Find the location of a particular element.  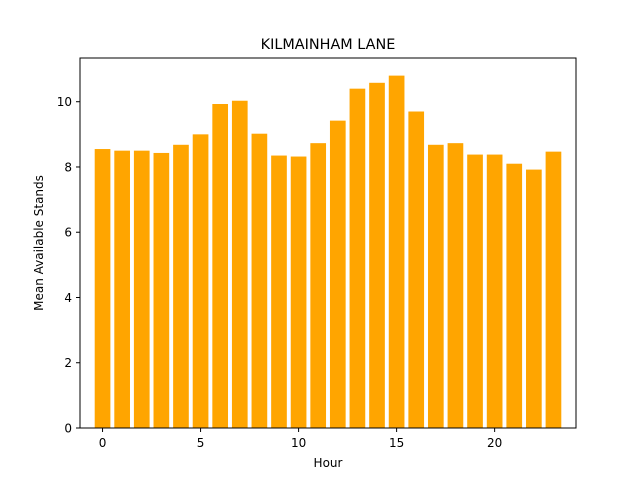

x-tick-label: 0 is located at coordinates (103, 443).